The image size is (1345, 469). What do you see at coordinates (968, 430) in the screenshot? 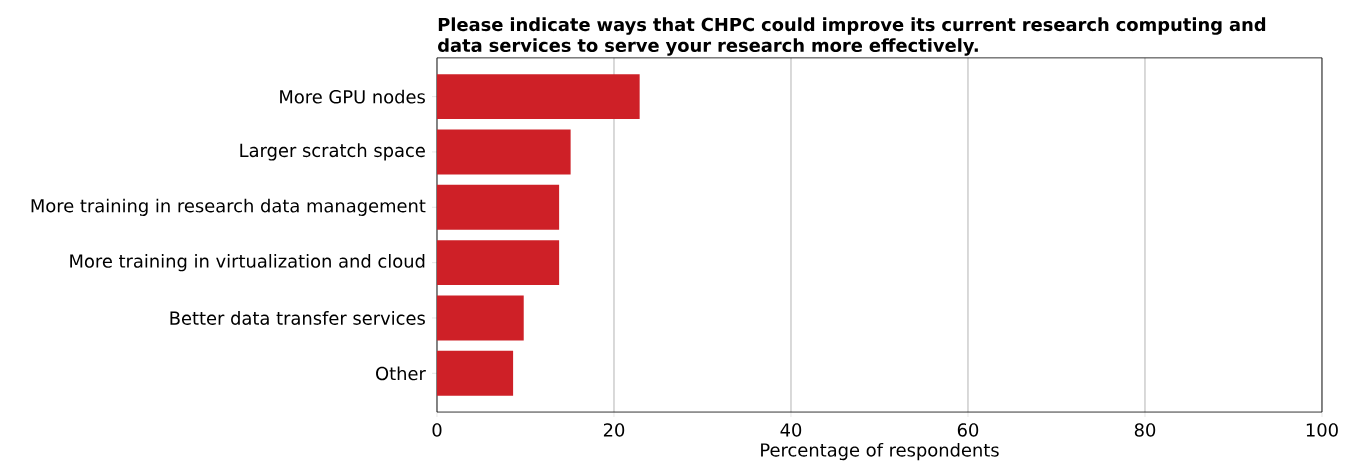
I see `x-tick-label: 60` at bounding box center [968, 430].